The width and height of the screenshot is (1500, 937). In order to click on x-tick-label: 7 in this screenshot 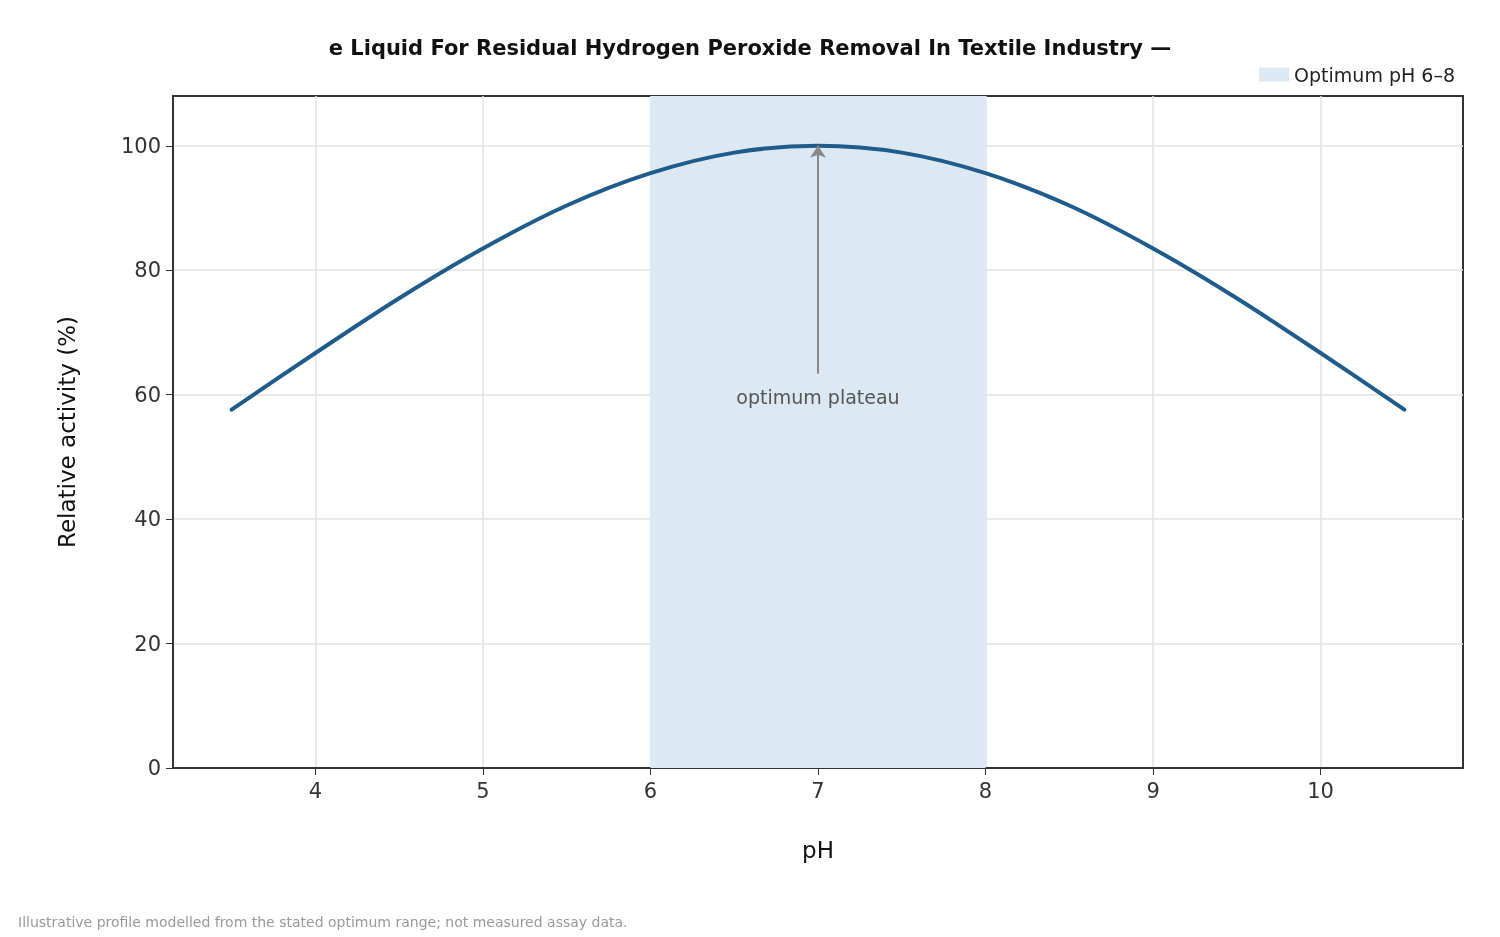, I will do `click(818, 790)`.